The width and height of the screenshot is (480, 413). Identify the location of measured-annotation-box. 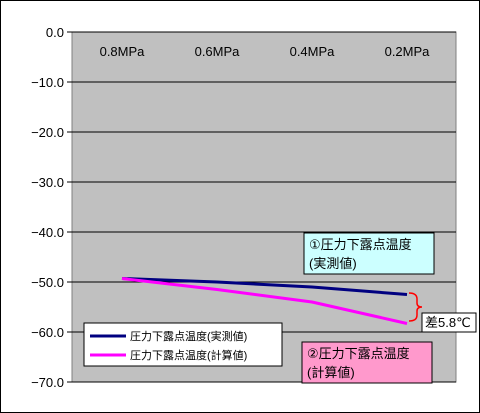
(369, 253).